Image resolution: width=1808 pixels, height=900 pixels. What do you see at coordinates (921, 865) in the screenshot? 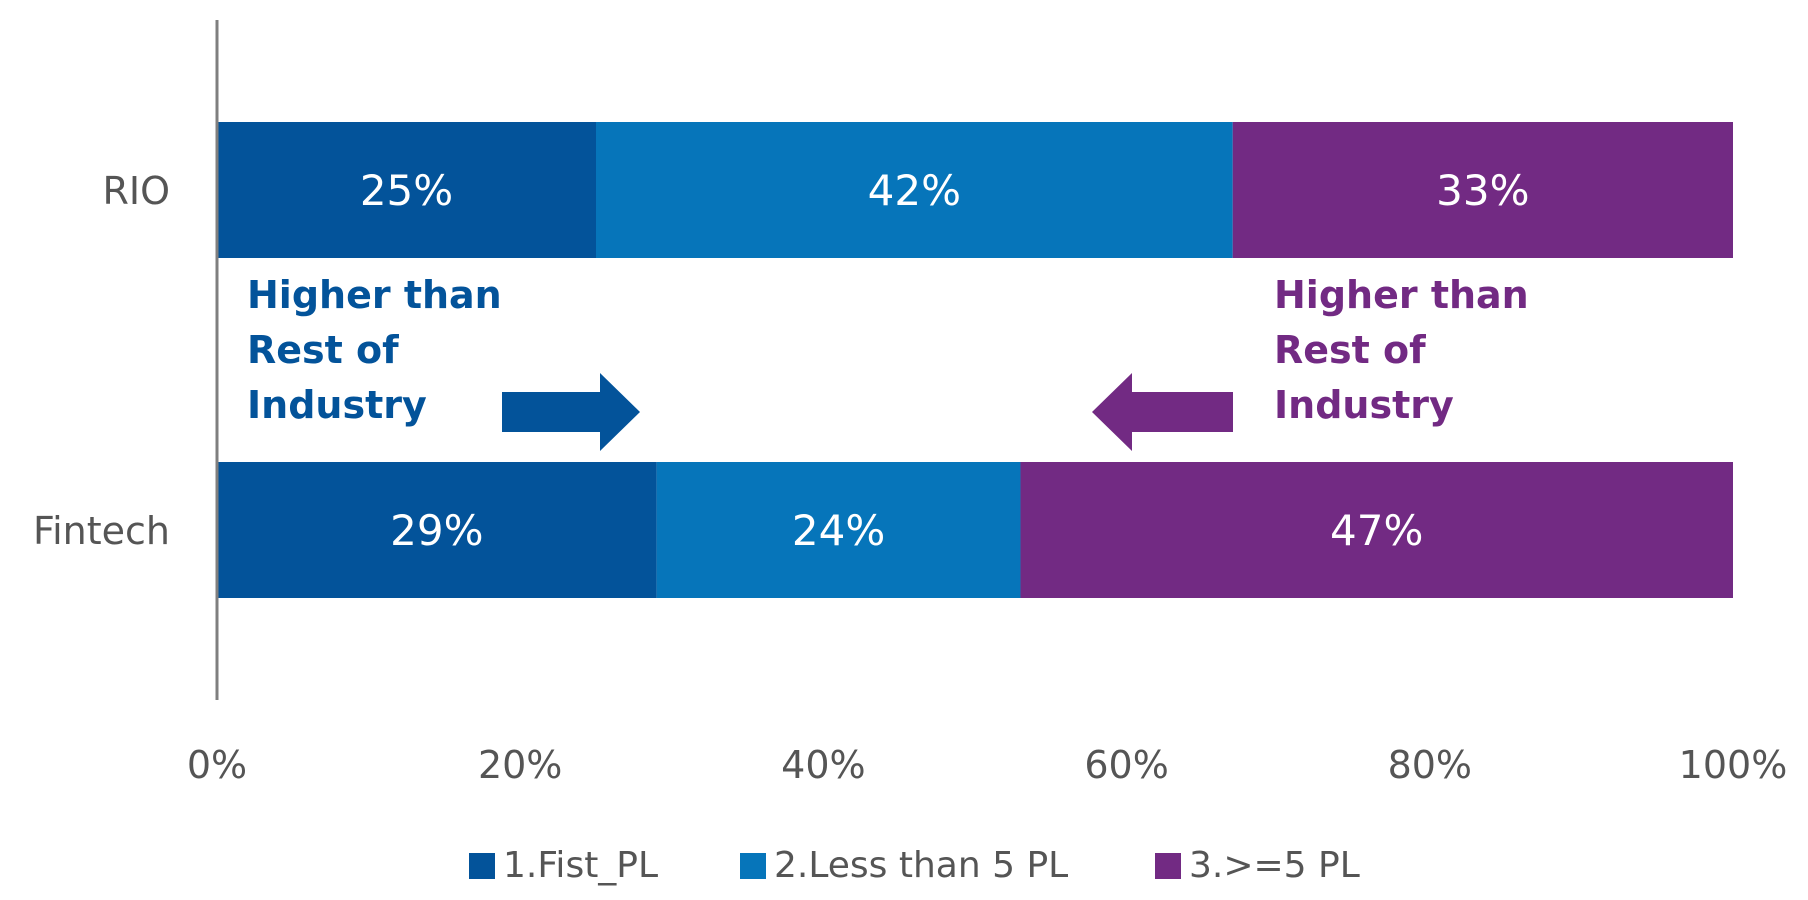
I see `legend-label-2: 2.Less than 5 PL` at bounding box center [921, 865].